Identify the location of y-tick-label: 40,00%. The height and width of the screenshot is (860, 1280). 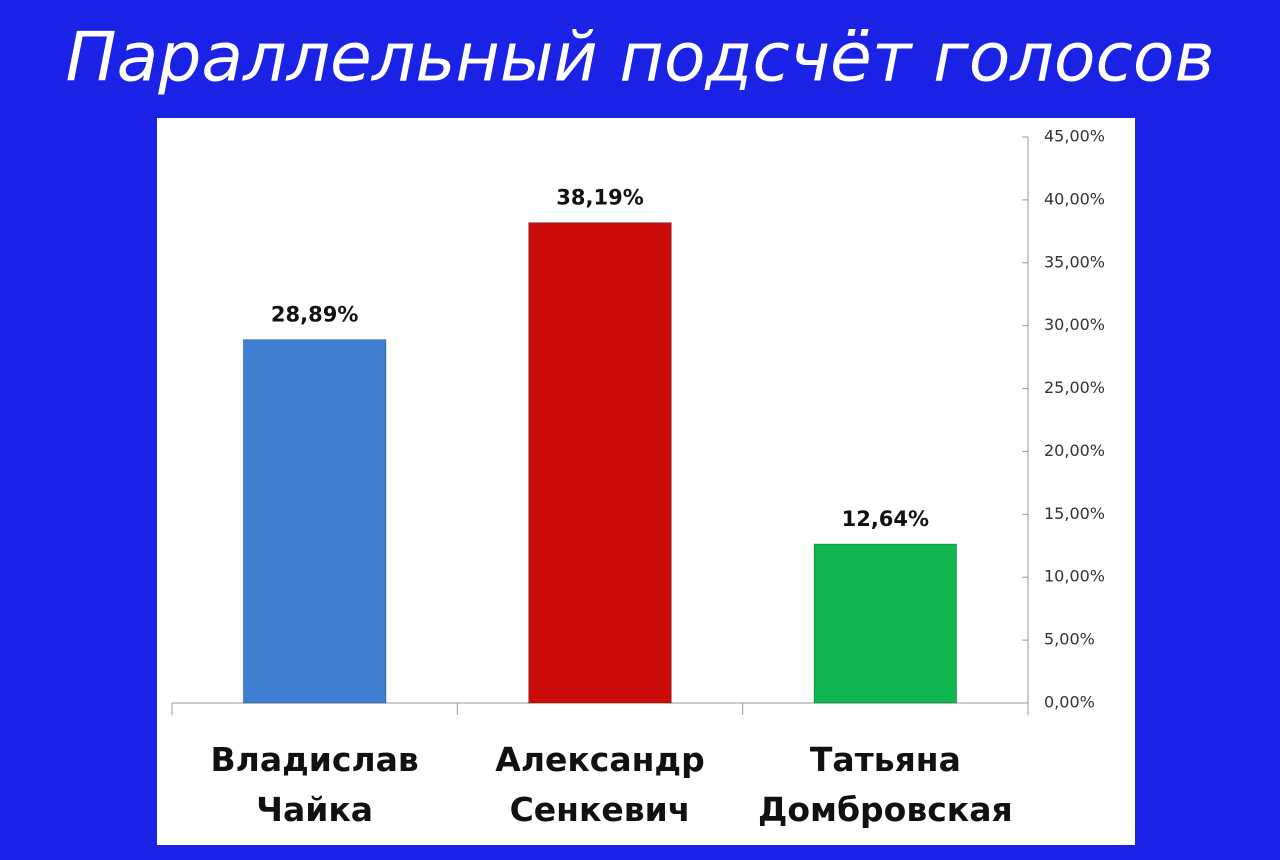
(1074, 198).